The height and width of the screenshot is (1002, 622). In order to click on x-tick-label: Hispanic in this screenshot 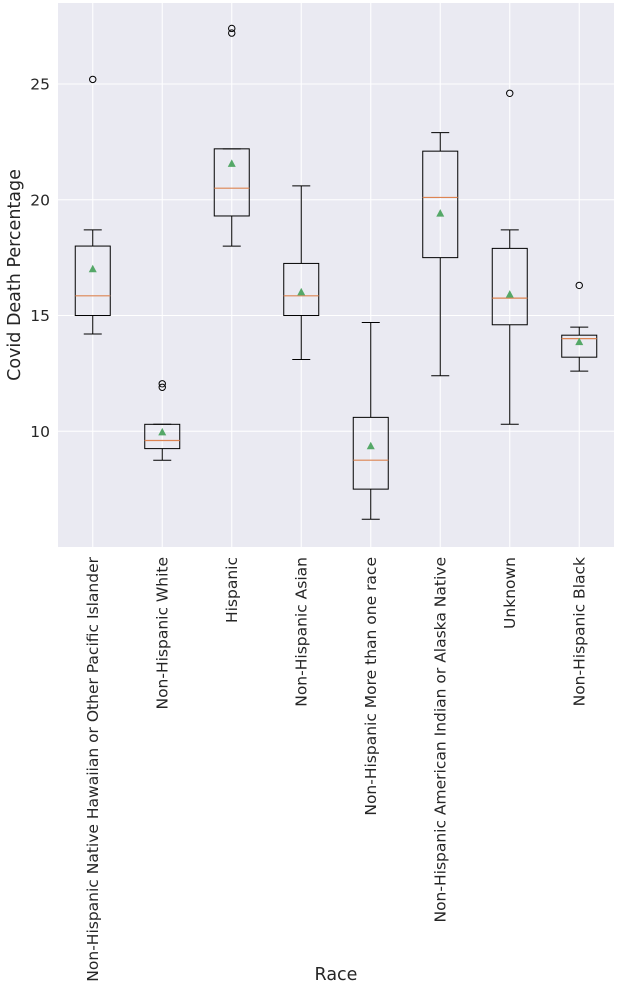, I will do `click(232, 590)`.